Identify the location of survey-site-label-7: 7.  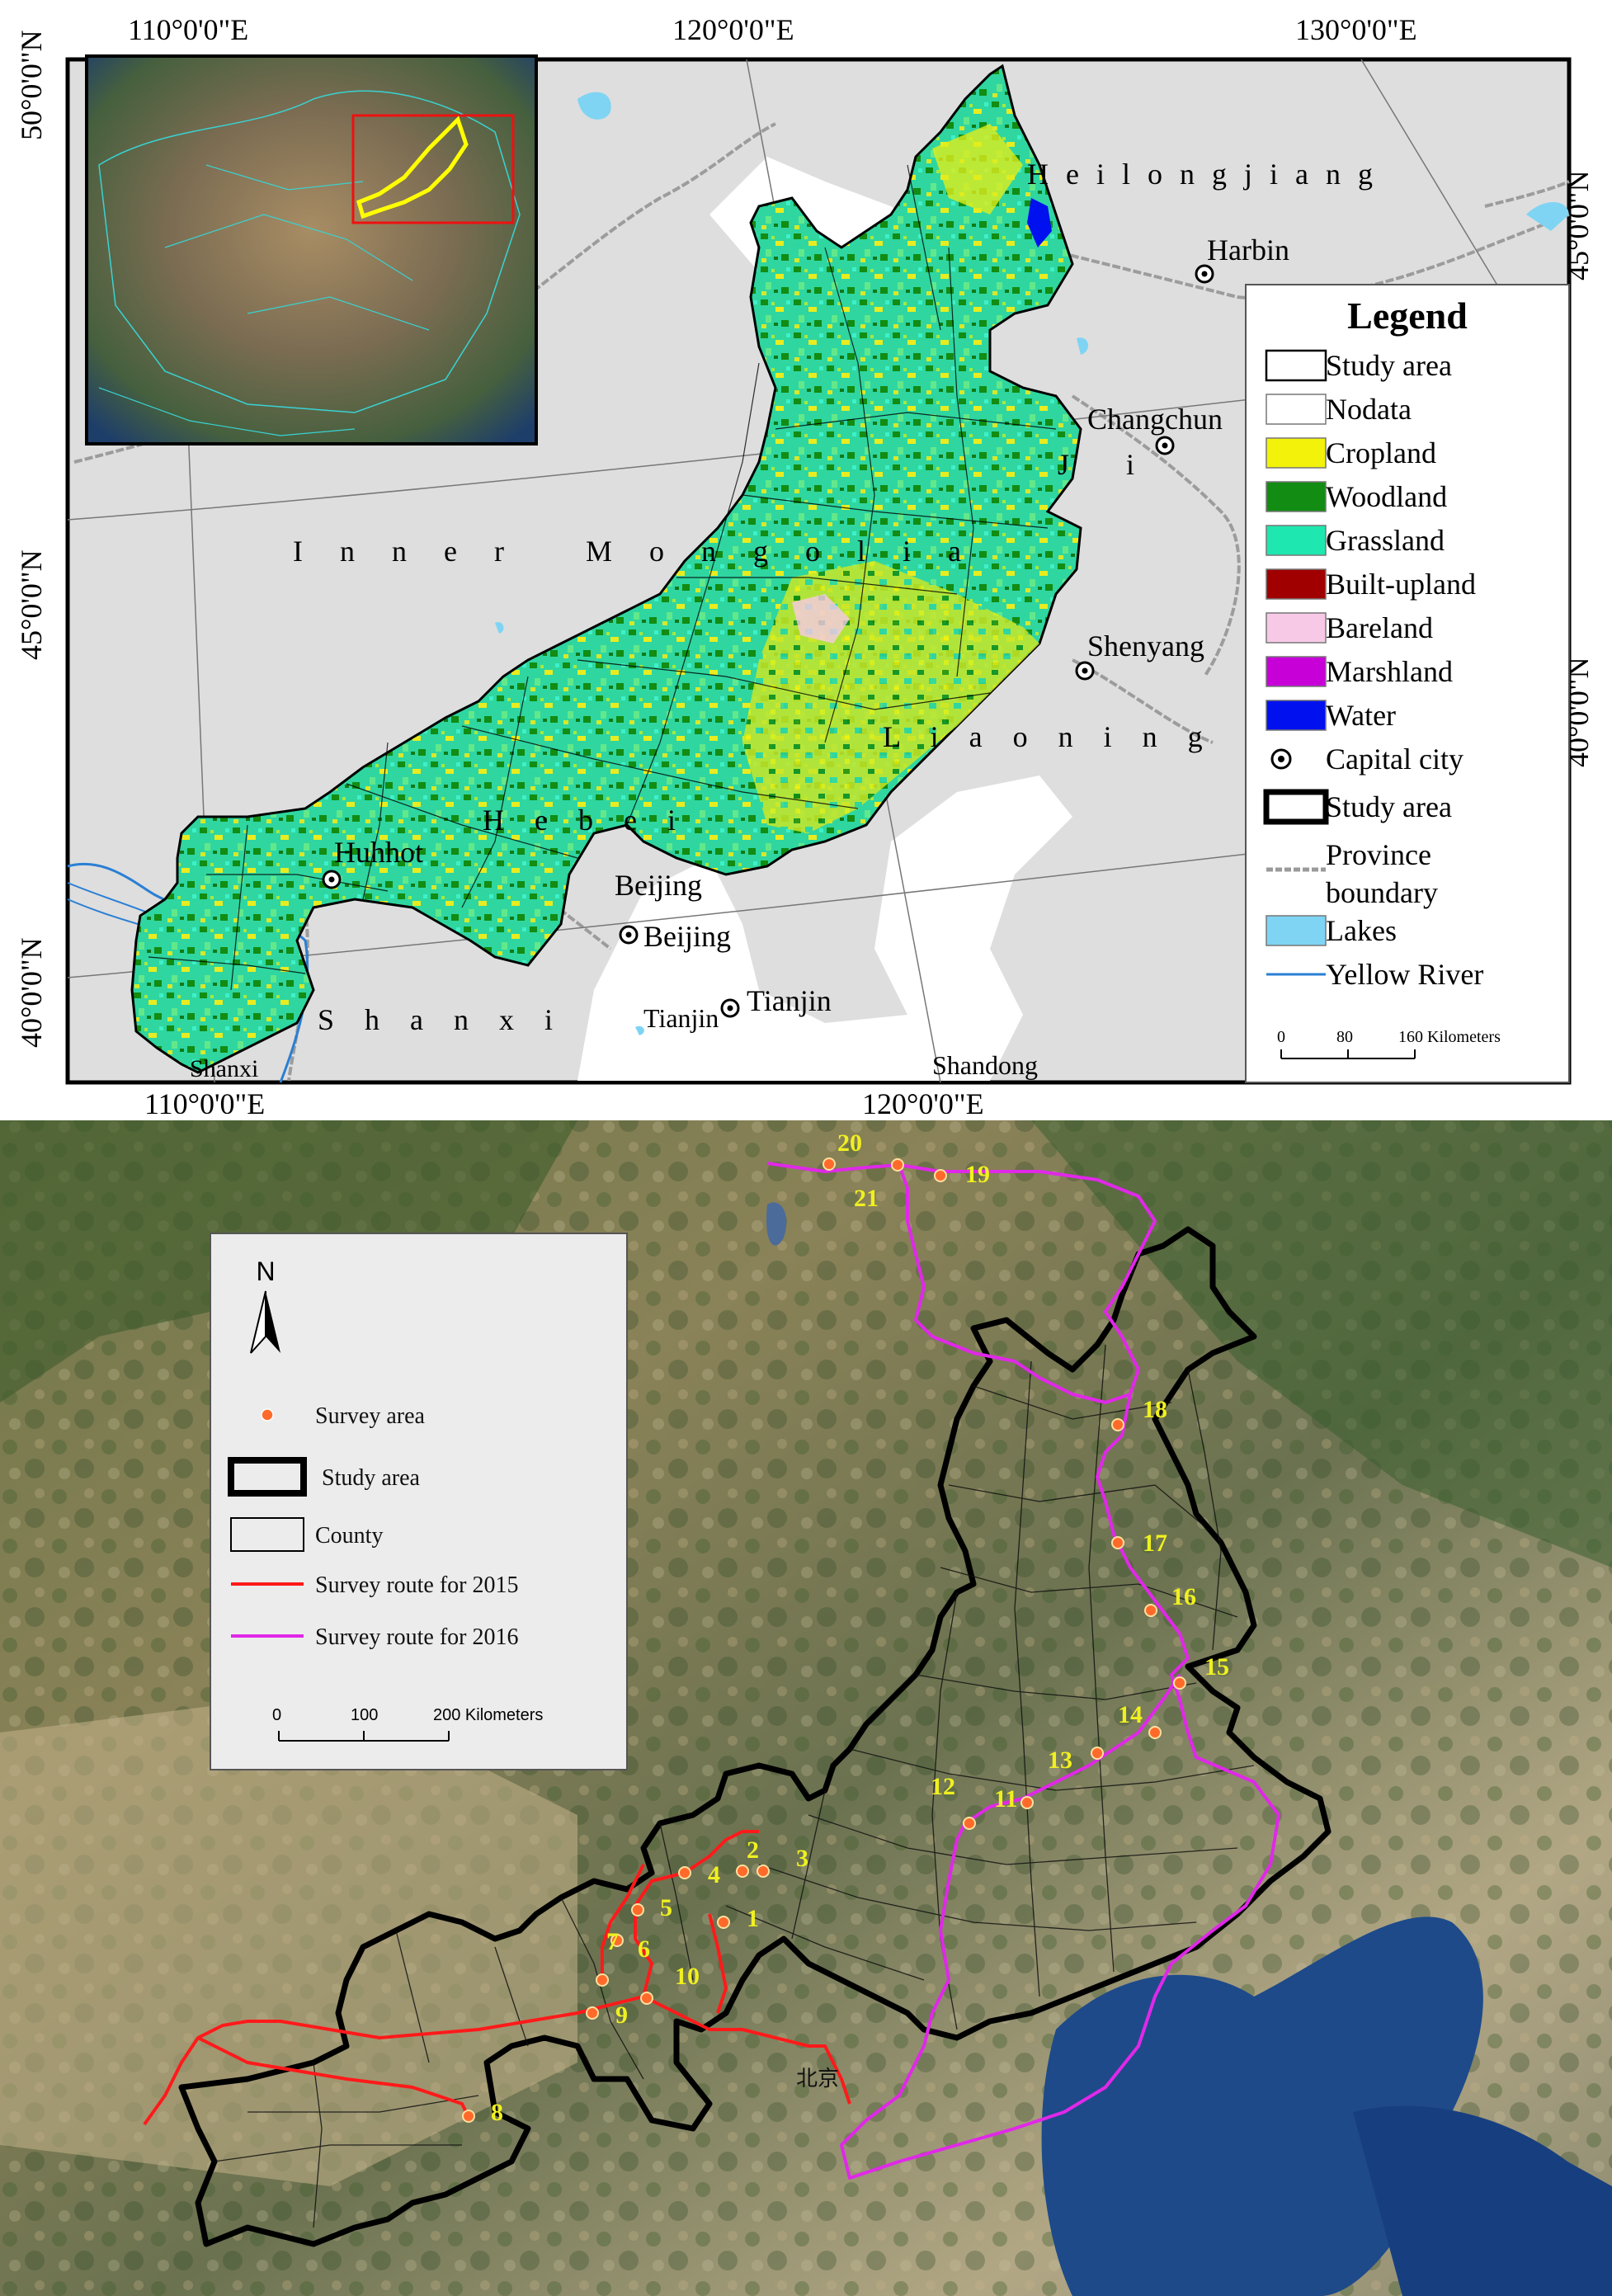
(612, 1941).